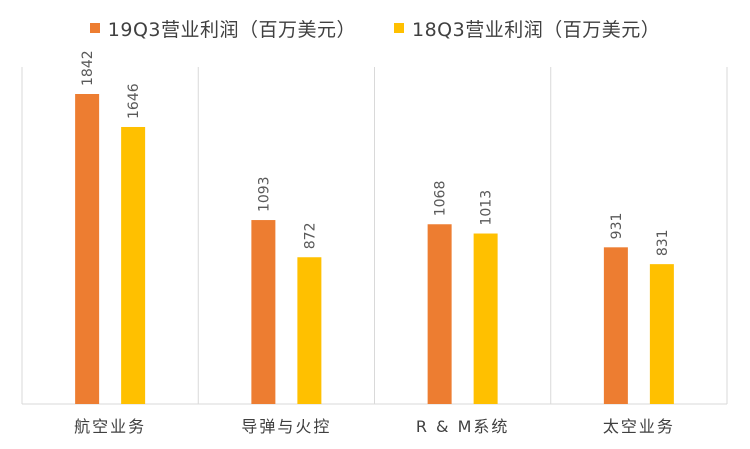 The width and height of the screenshot is (750, 449). I want to click on legend-label-19q3: 19Q3营业利润（百万美元）, so click(231, 29).